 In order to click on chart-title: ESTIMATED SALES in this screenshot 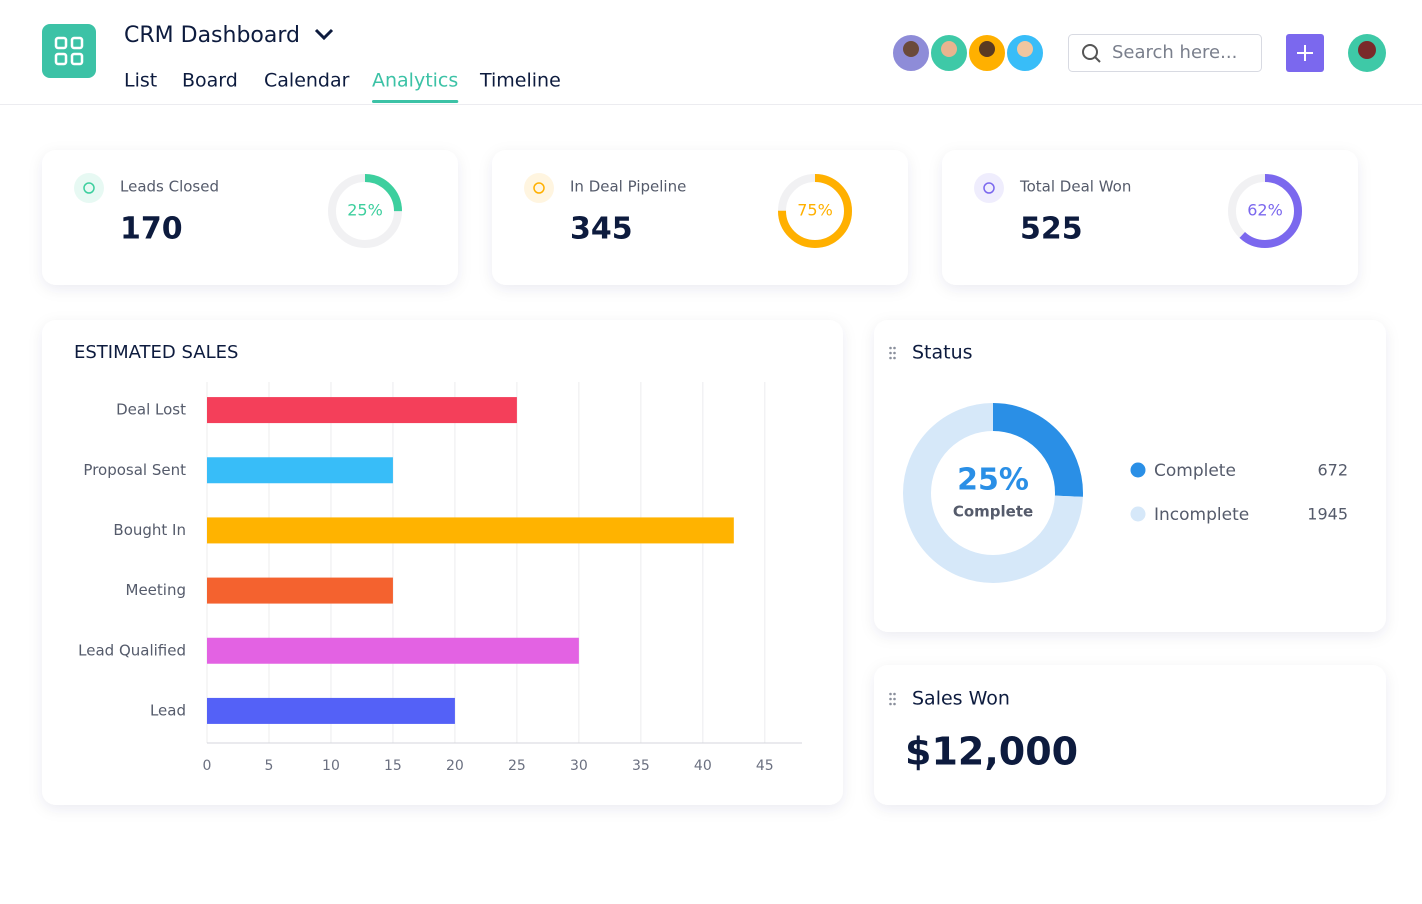, I will do `click(156, 352)`.